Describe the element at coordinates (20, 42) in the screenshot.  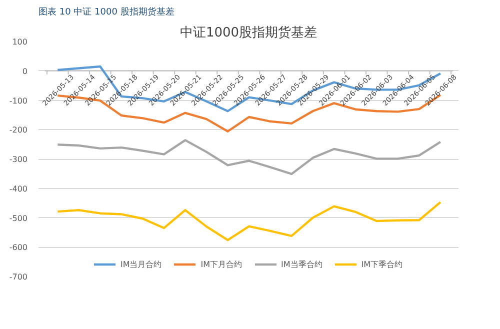
I see `y-tick-label: 100` at that location.